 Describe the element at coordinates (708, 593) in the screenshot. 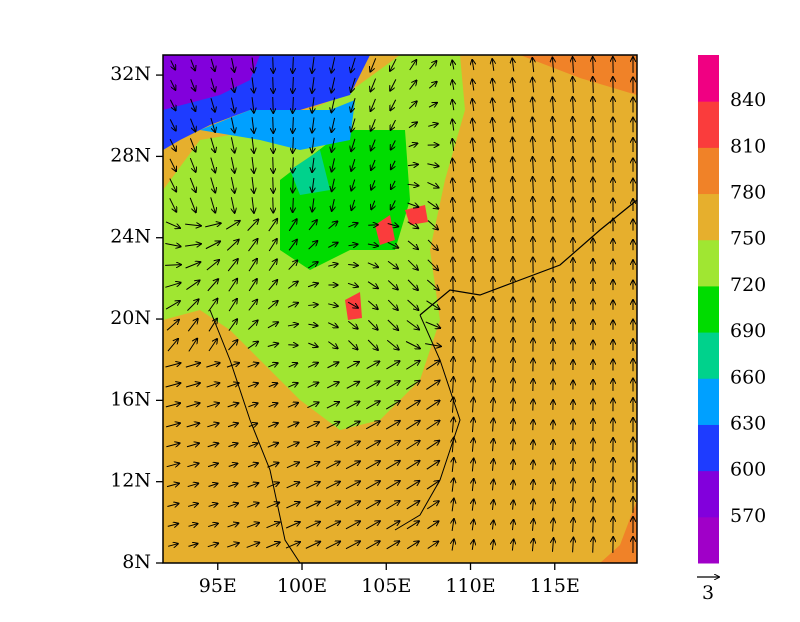

I see `reference-vector-label: 3` at that location.